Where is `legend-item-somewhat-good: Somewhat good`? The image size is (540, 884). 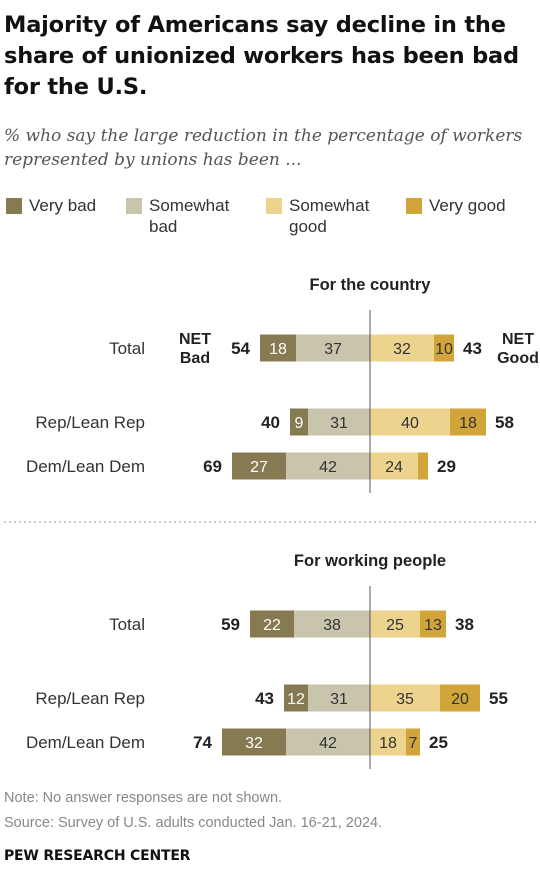
legend-item-somewhat-good: Somewhat good is located at coordinates (317, 216).